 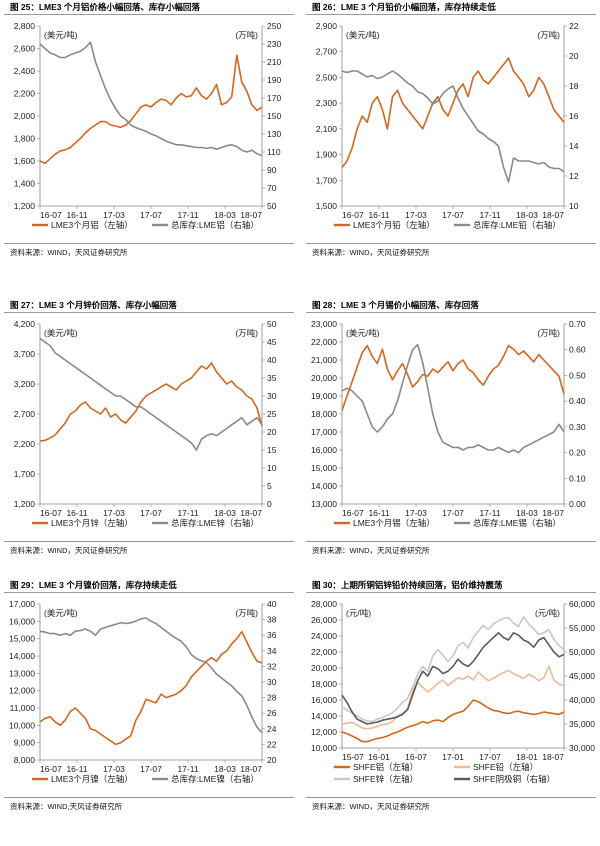 I want to click on left-tick-label: 2,100, so click(x=327, y=129).